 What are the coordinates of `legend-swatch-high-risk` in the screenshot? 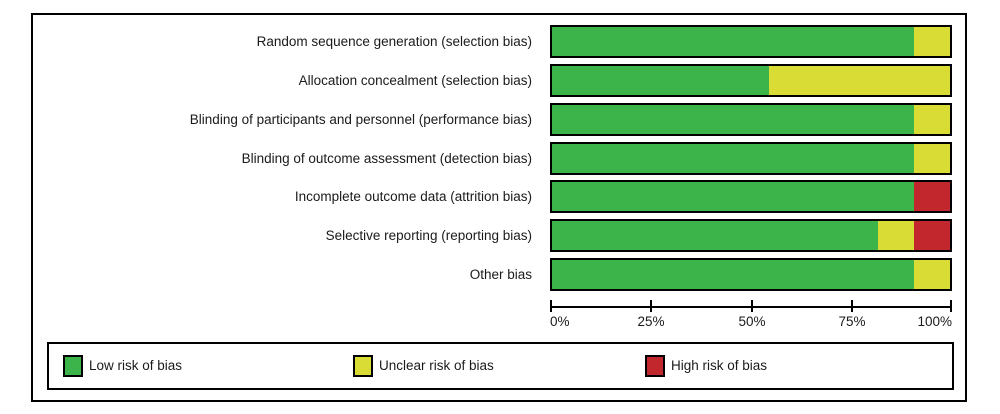 It's located at (655, 366).